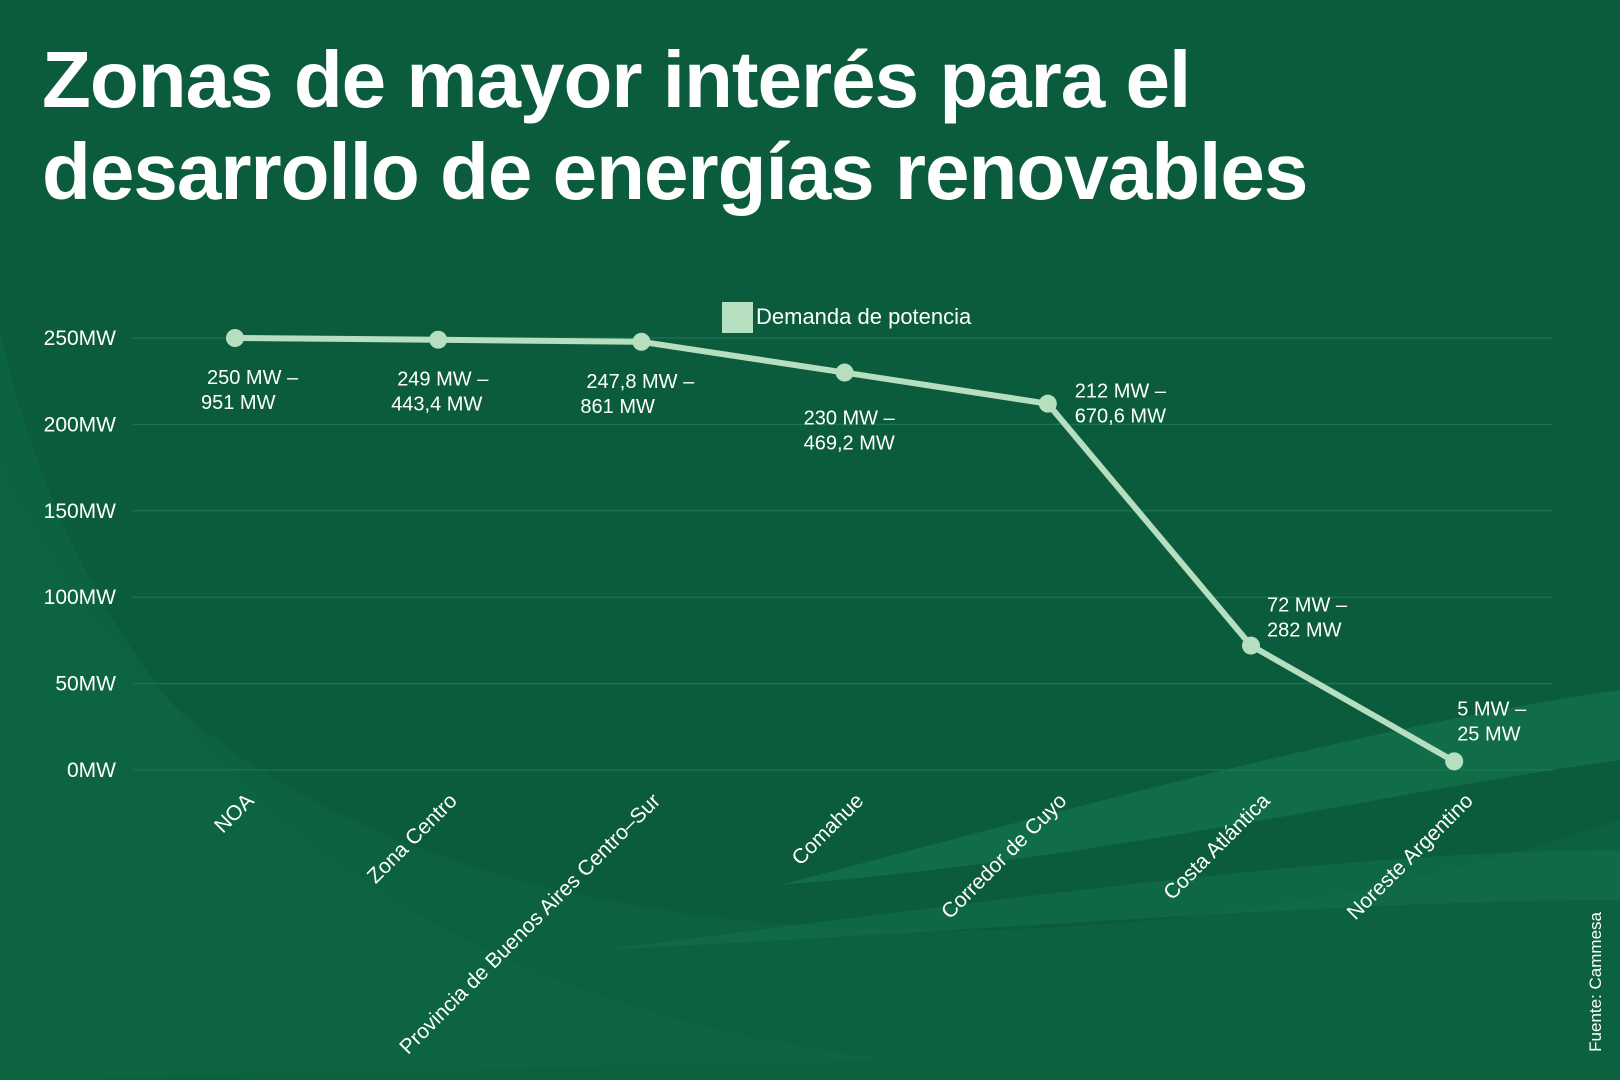 The width and height of the screenshot is (1620, 1080). What do you see at coordinates (253, 378) in the screenshot?
I see `data-label: 250 MW –` at bounding box center [253, 378].